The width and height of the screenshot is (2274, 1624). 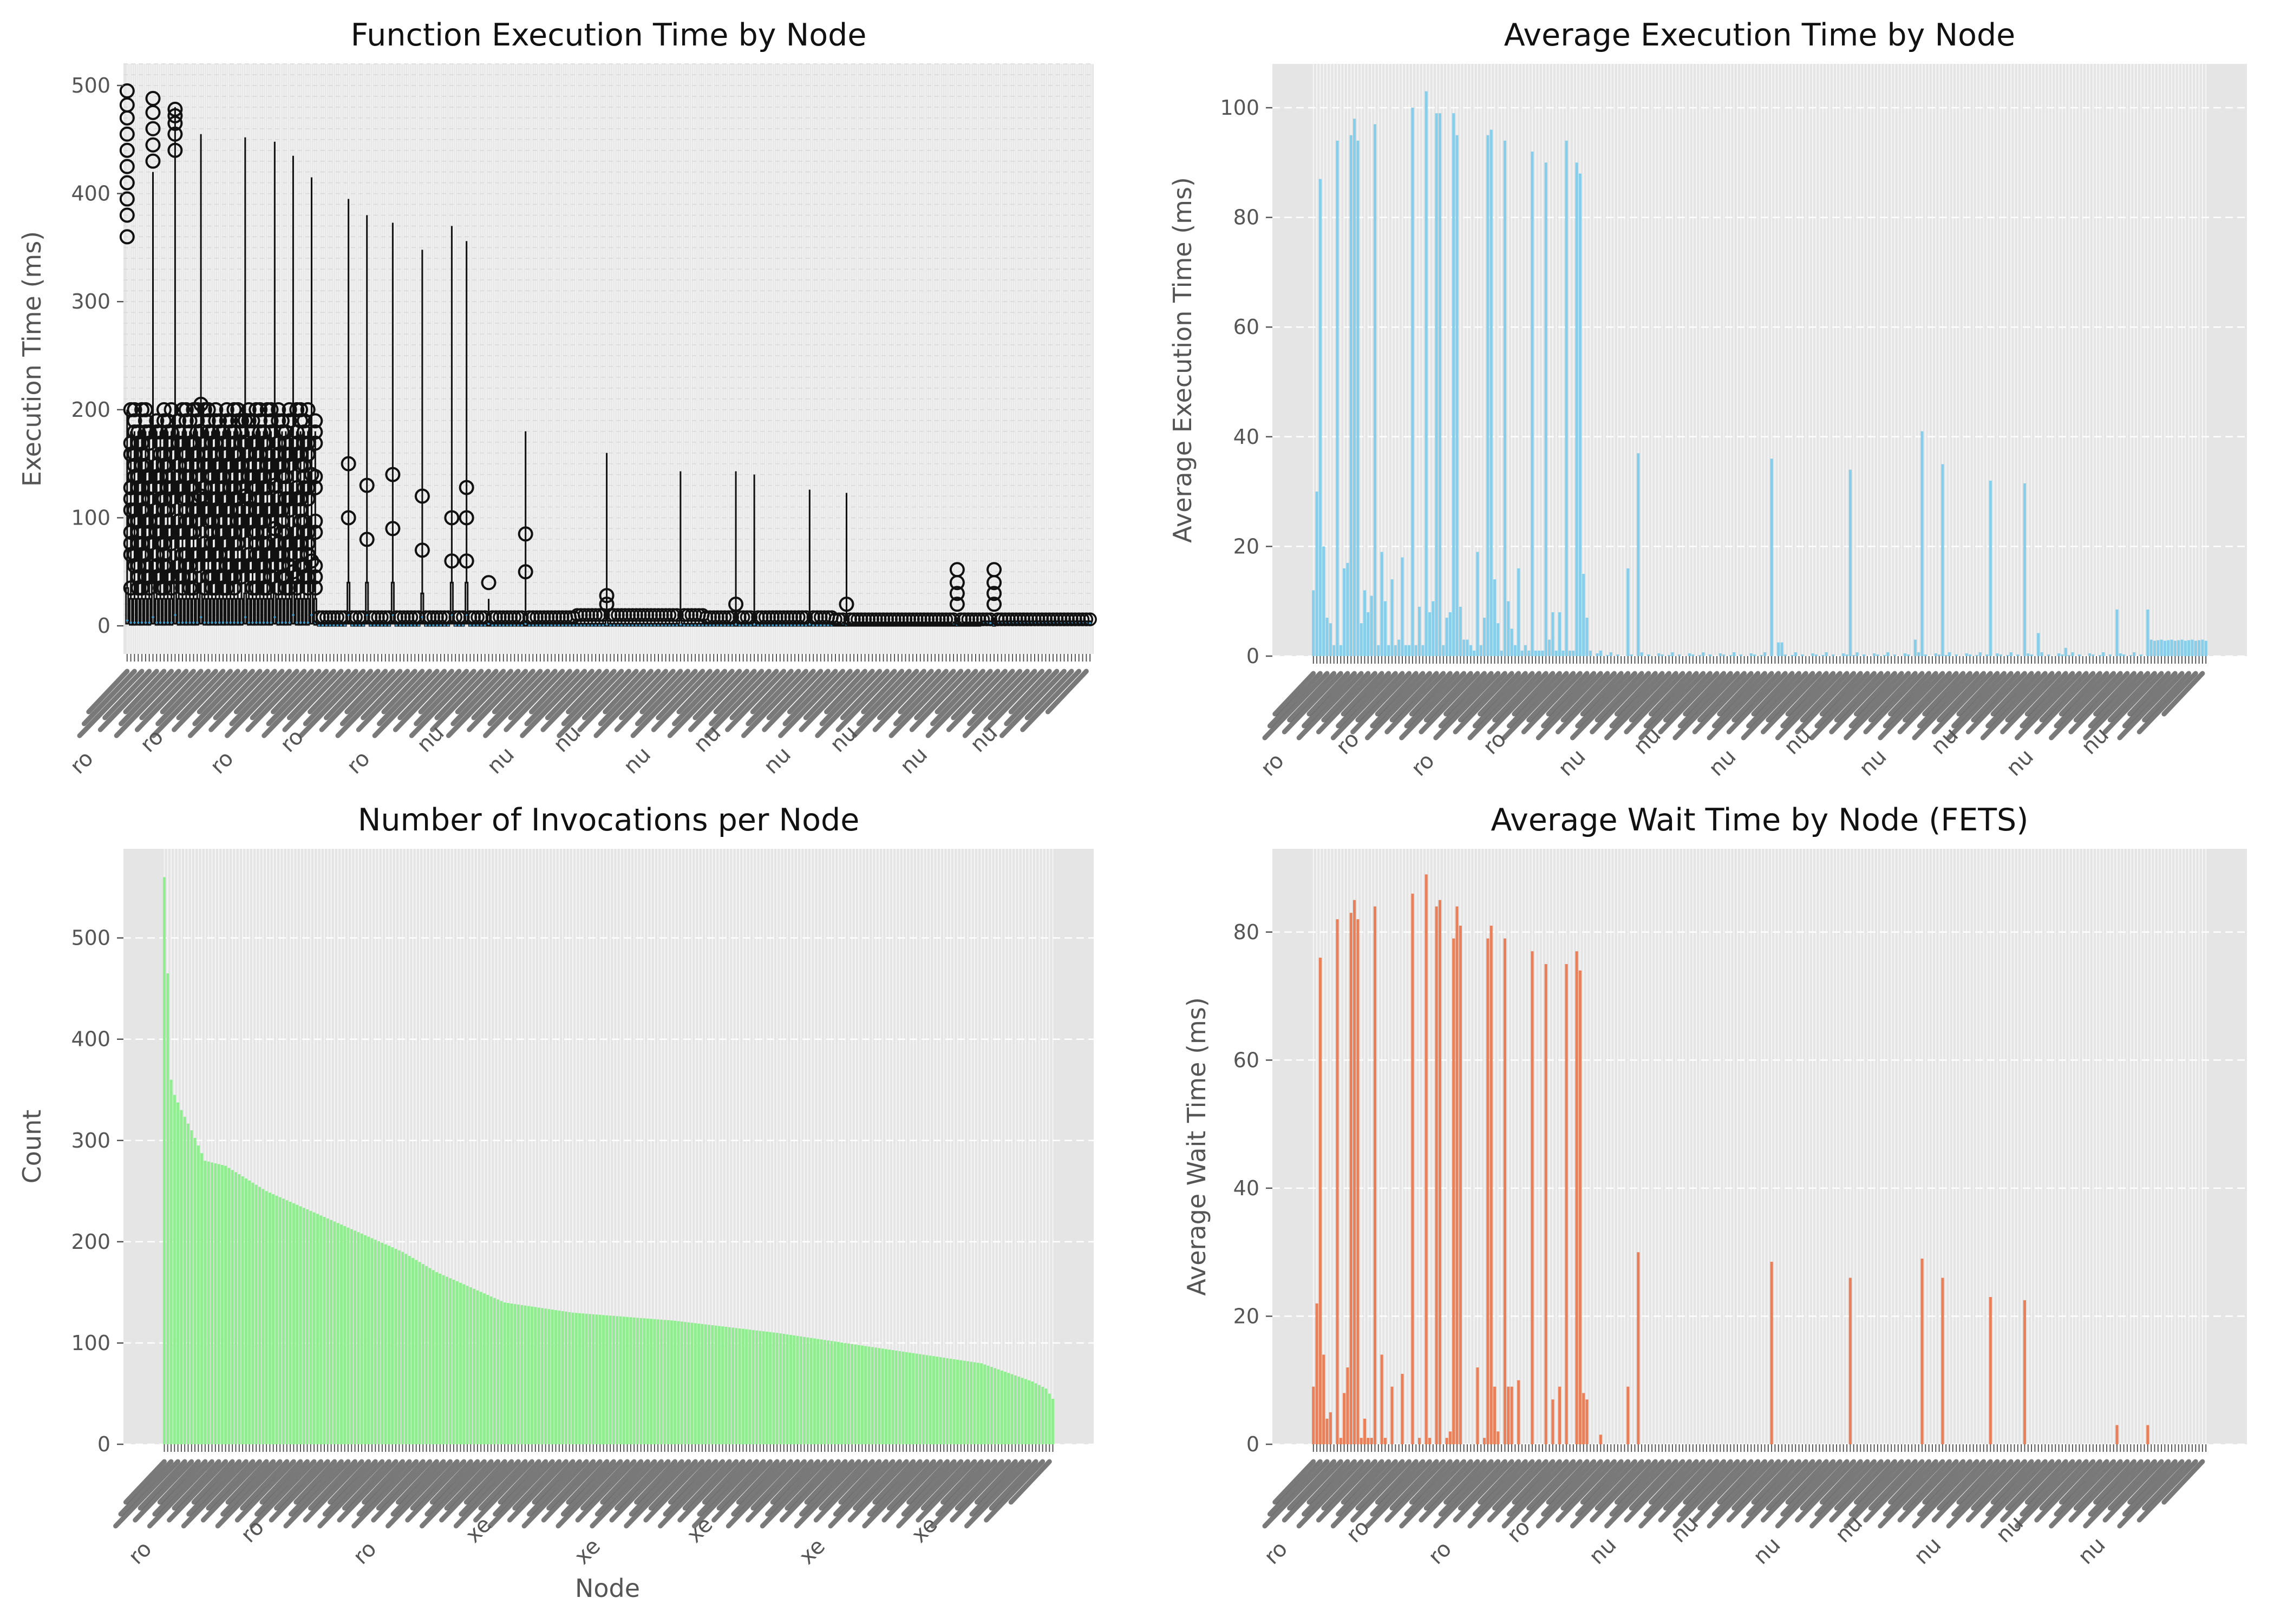 I want to click on y-tick-label: 40, so click(x=1246, y=1188).